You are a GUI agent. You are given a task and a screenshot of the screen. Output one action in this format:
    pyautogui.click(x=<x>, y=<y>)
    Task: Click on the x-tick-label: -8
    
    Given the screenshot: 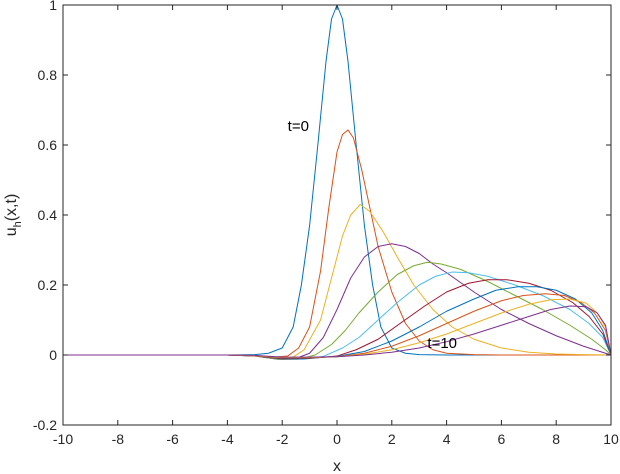 What is the action you would take?
    pyautogui.click(x=118, y=439)
    